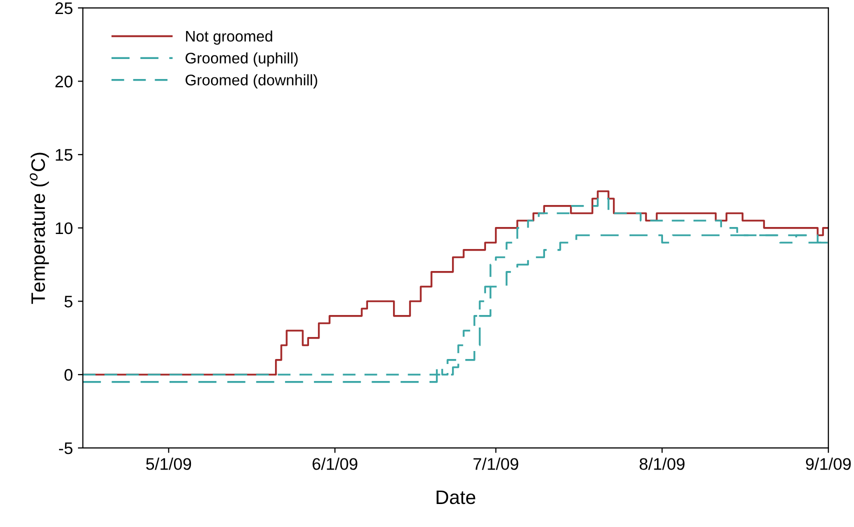 This screenshot has width=854, height=527. What do you see at coordinates (68, 302) in the screenshot?
I see `y-tick-label: 5` at bounding box center [68, 302].